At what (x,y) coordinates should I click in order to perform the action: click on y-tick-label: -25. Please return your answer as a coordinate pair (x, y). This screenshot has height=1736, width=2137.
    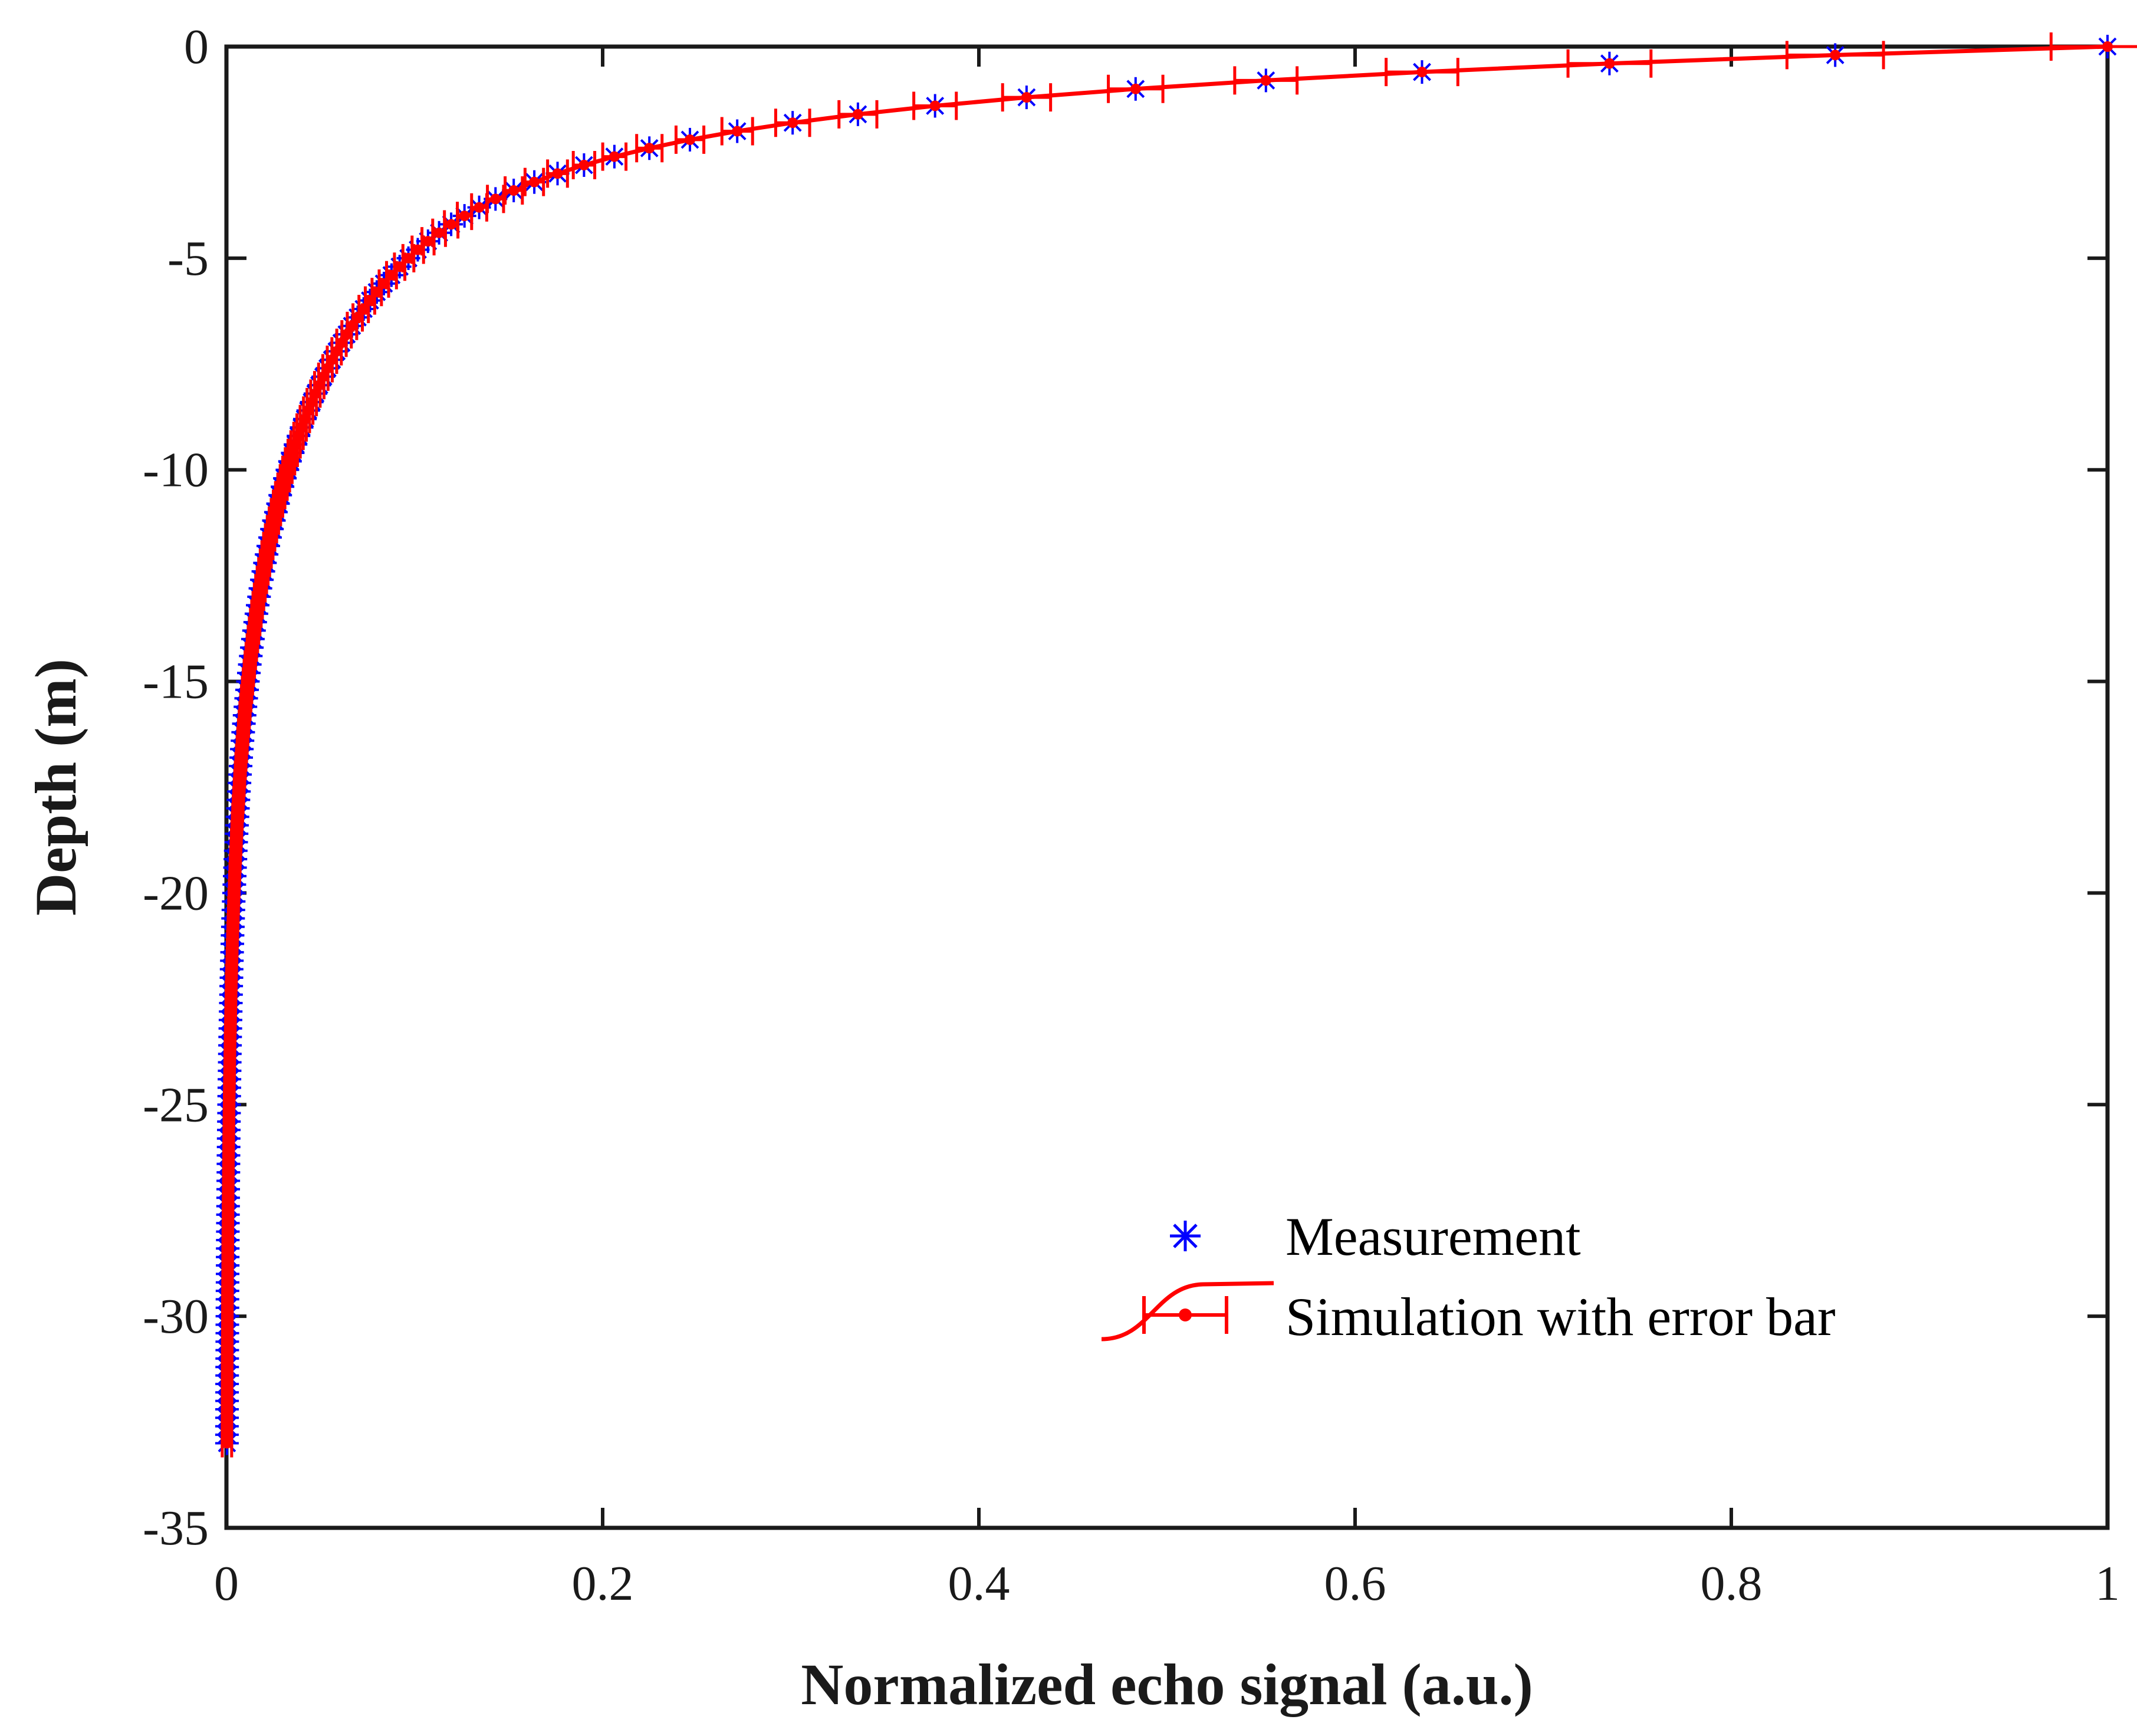
    Looking at the image, I should click on (176, 1104).